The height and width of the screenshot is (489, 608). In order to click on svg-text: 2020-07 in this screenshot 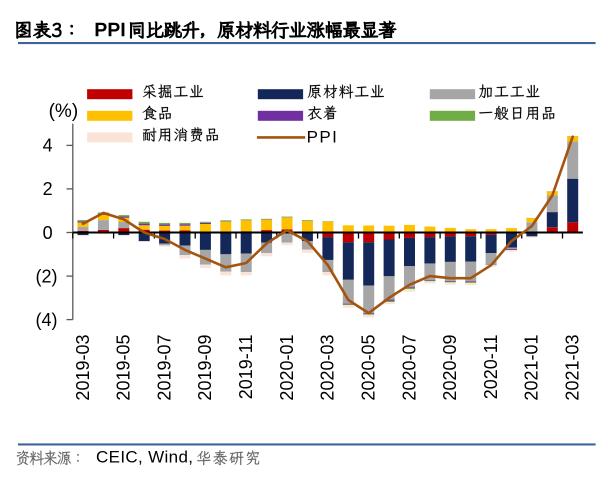, I will do `click(409, 368)`.